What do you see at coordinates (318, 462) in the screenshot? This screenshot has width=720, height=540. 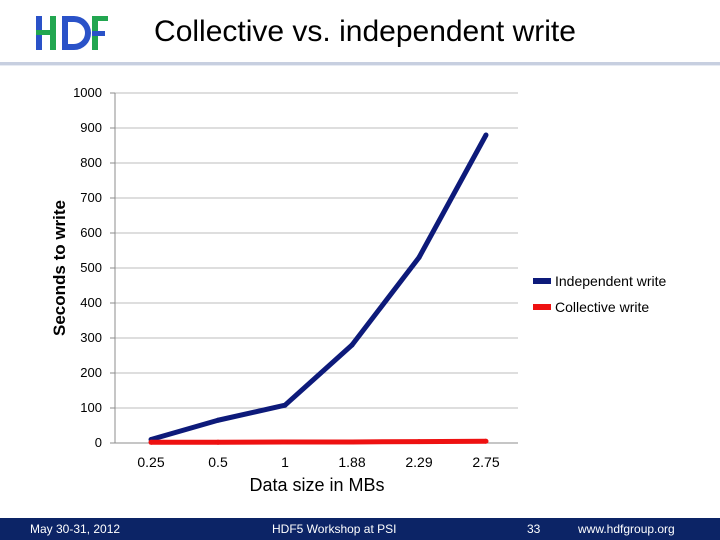 I see `x-axis-ticks: 0.25 0.5 1 1.88 2.29 2.75` at bounding box center [318, 462].